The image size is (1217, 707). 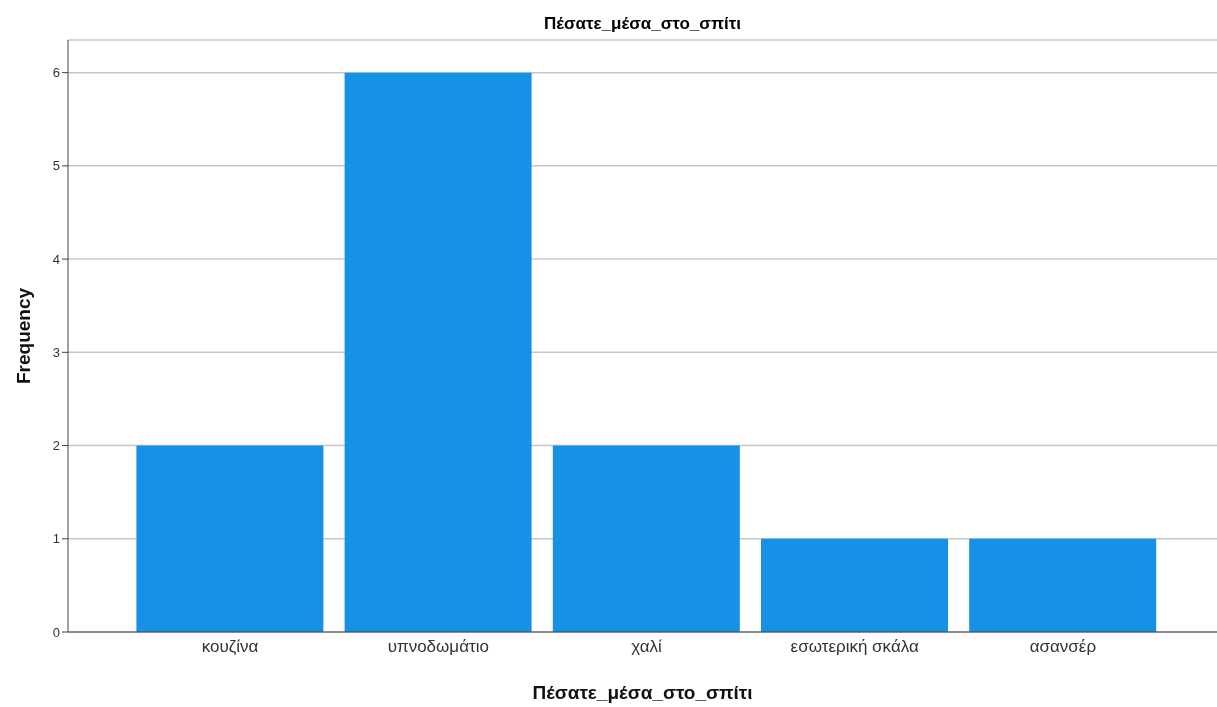 I want to click on y-tick-label: 1, so click(x=56, y=539).